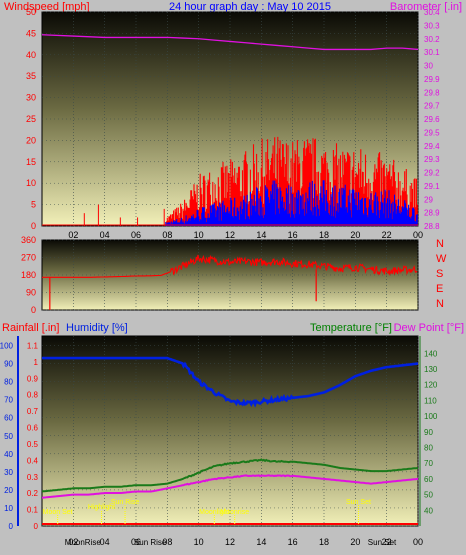  What do you see at coordinates (261, 542) in the screenshot?
I see `hum-x-tick-label: 14` at bounding box center [261, 542].